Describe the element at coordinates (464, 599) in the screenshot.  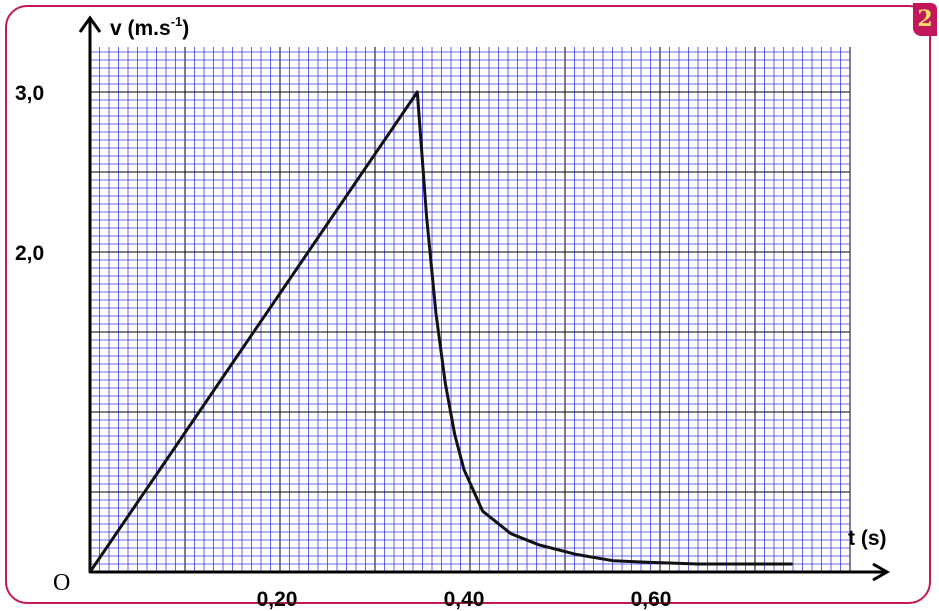
I see `x-tick-label: 0,40` at that location.